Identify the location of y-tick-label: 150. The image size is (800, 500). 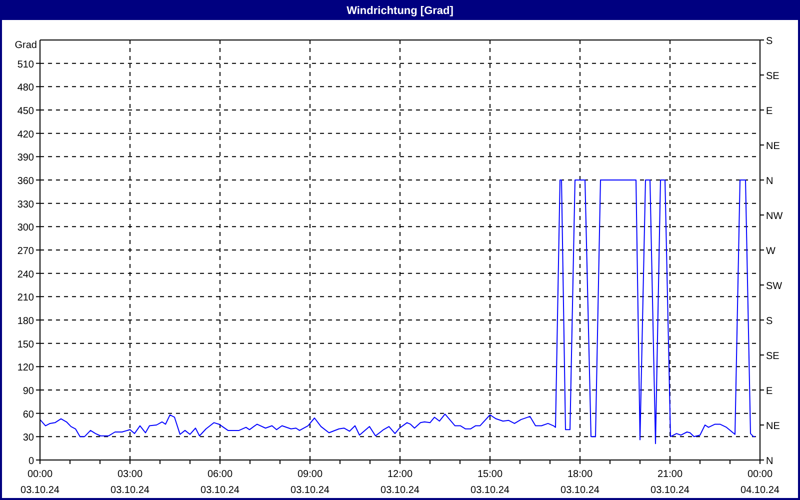
(25, 344).